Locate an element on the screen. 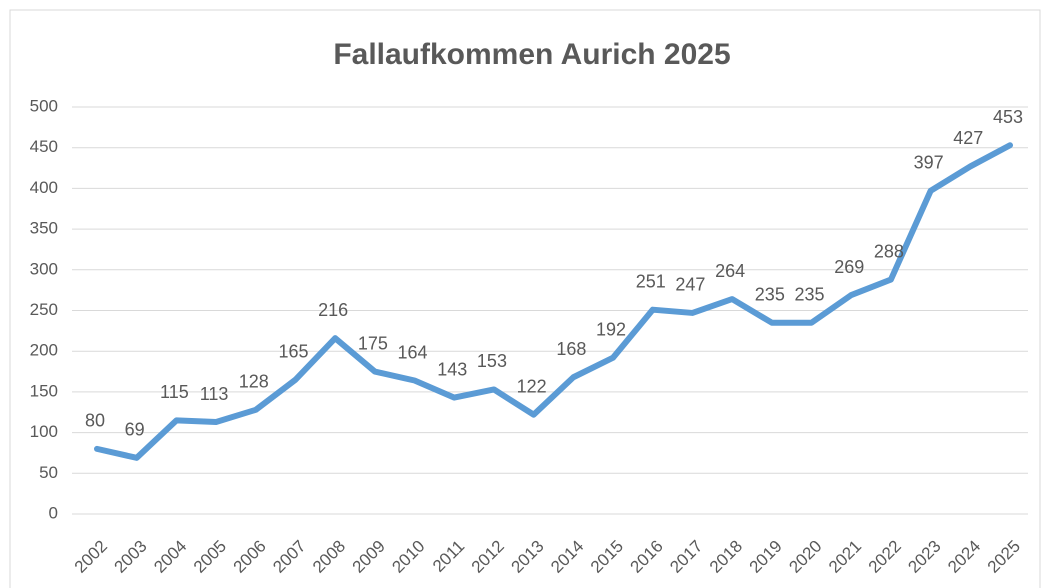  x-tick-label: 2019 is located at coordinates (766, 557).